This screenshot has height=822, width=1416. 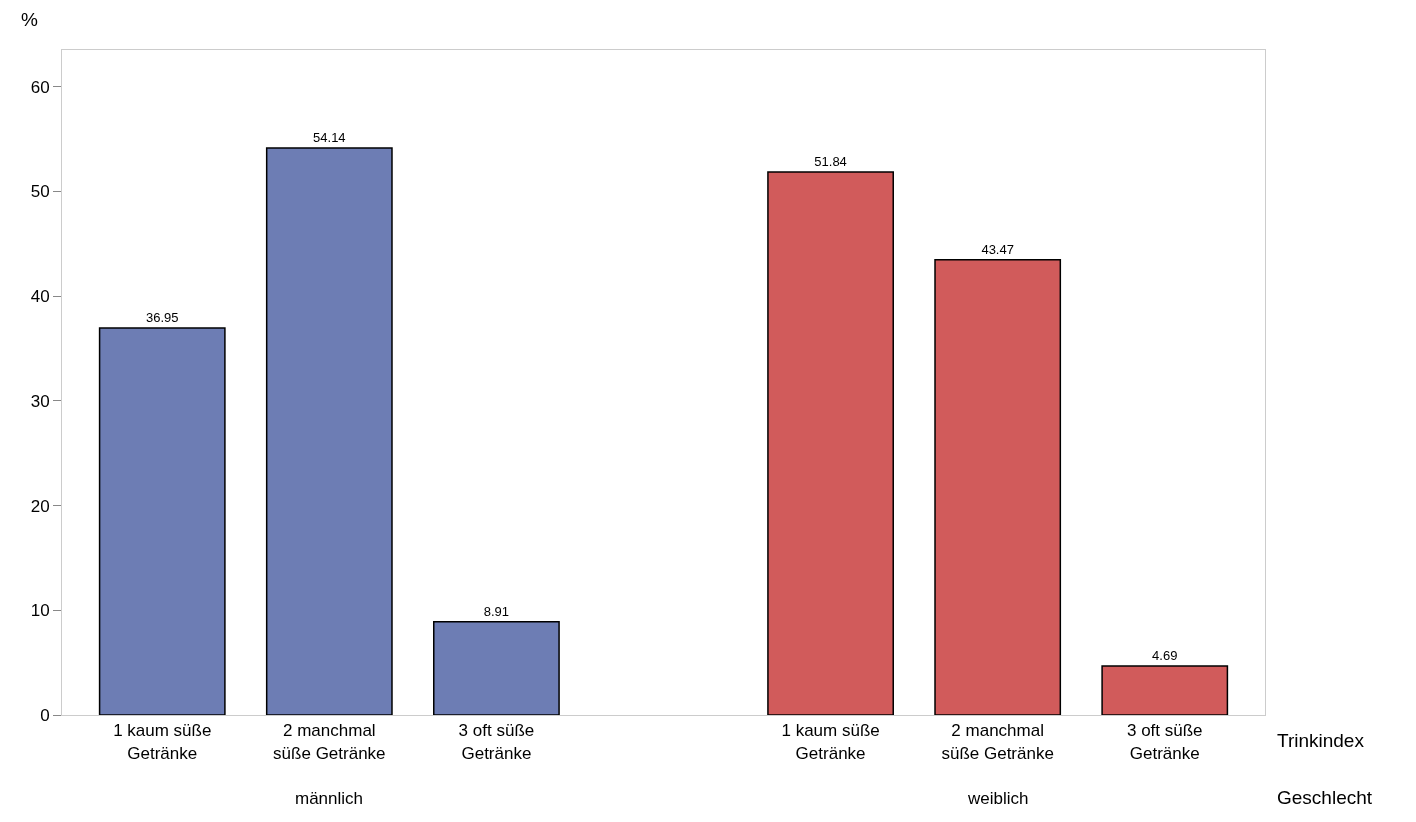 I want to click on data-label: 36.95, so click(x=162, y=318).